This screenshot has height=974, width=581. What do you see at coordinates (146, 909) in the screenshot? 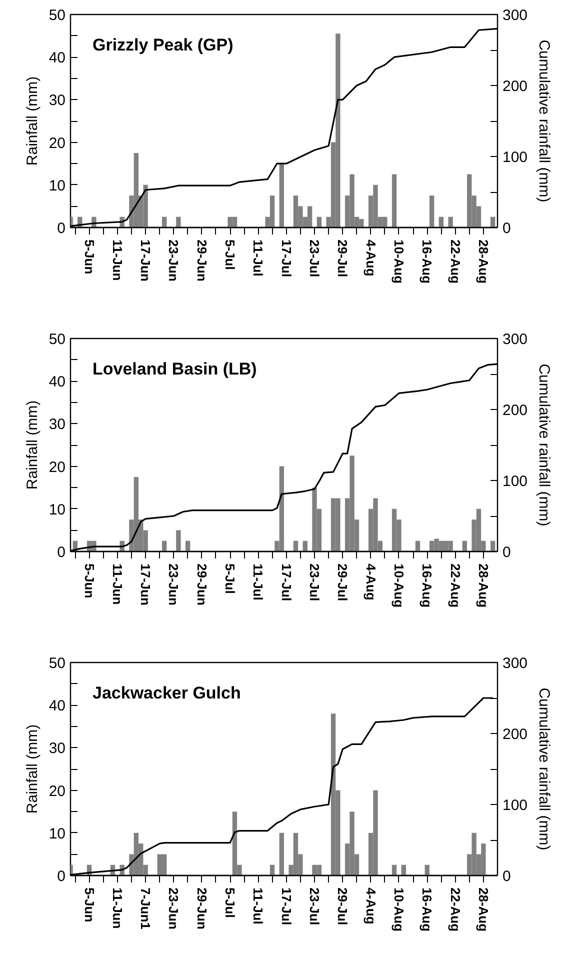
I see `x-tick-label: 7-Jun1` at bounding box center [146, 909].